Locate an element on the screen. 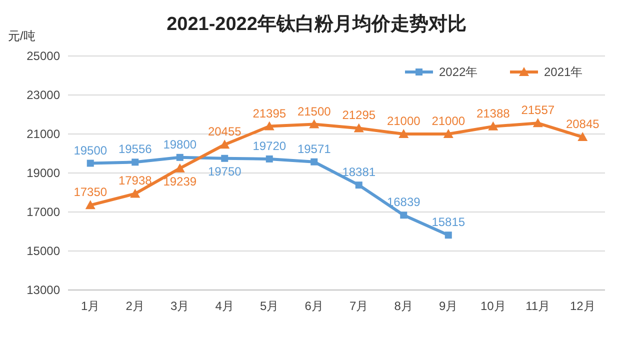 This screenshot has width=633, height=342. data-label: 17350 is located at coordinates (91, 192).